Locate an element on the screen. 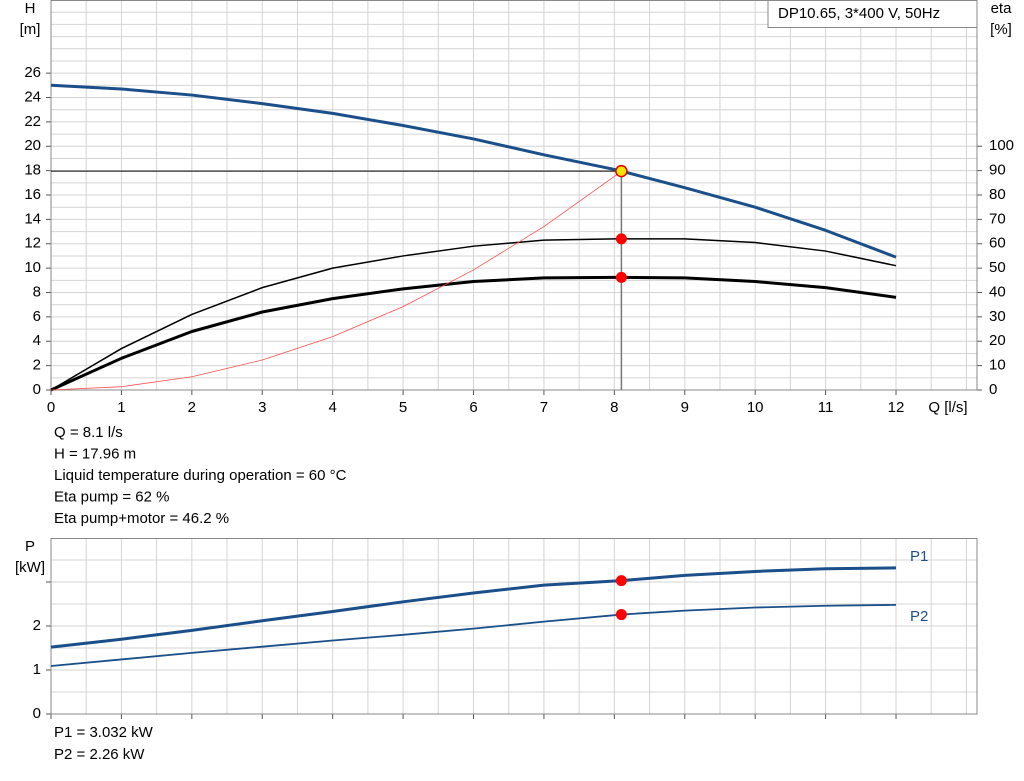  x-tick-label: 3 is located at coordinates (262, 407).